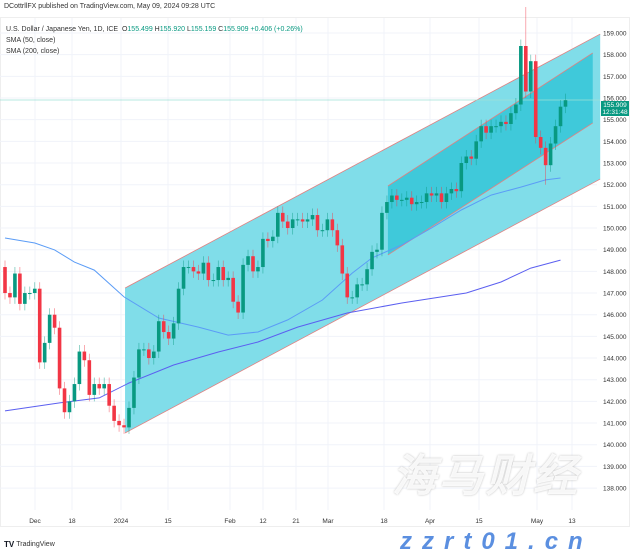 Image resolution: width=632 pixels, height=556 pixels. What do you see at coordinates (615, 337) in the screenshot?
I see `price-tick-label: 145.000` at bounding box center [615, 337].